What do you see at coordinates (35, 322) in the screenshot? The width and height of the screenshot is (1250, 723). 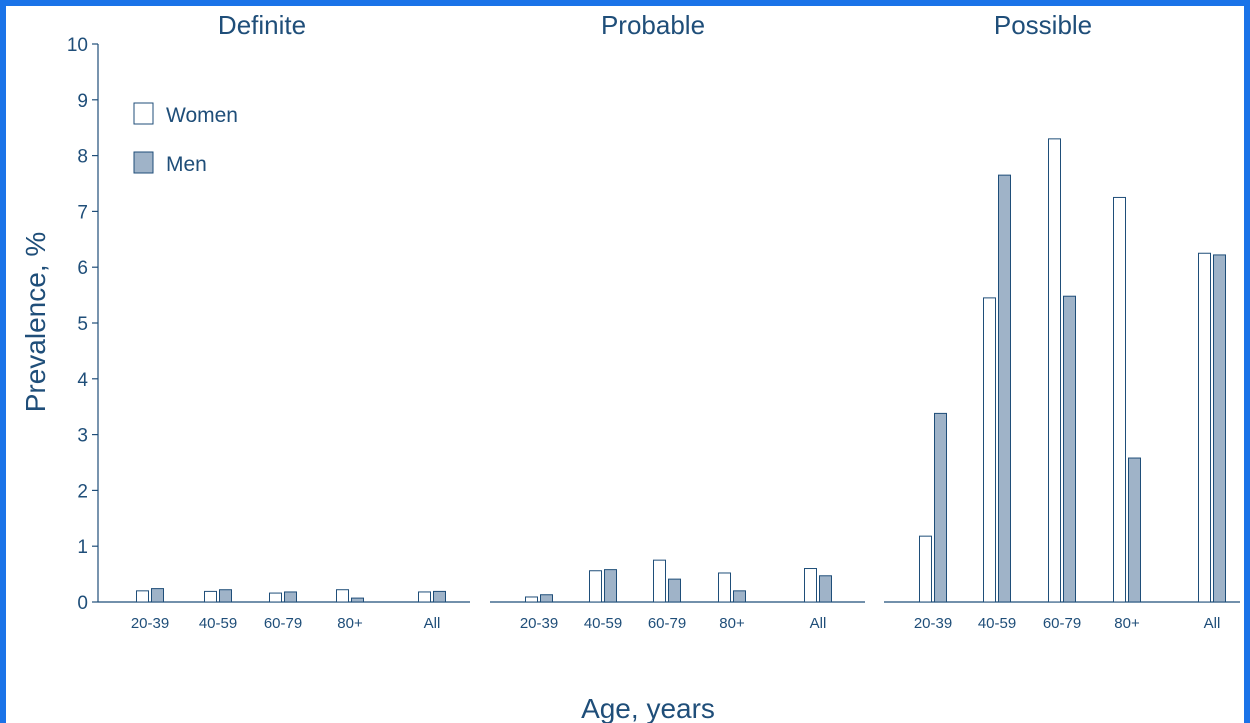 I see `y-axis-label: Prevalence, %` at bounding box center [35, 322].